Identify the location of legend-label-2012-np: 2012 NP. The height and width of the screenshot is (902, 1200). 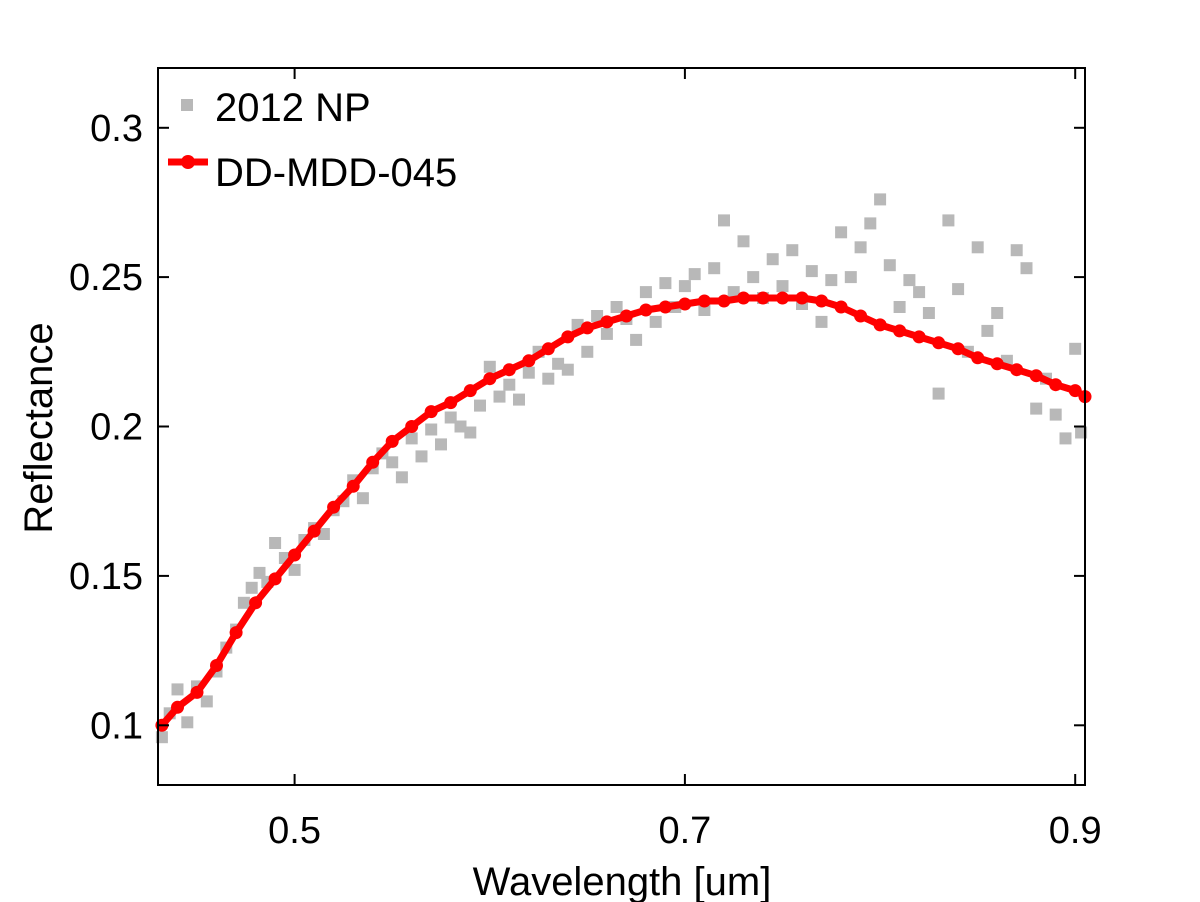
(293, 108).